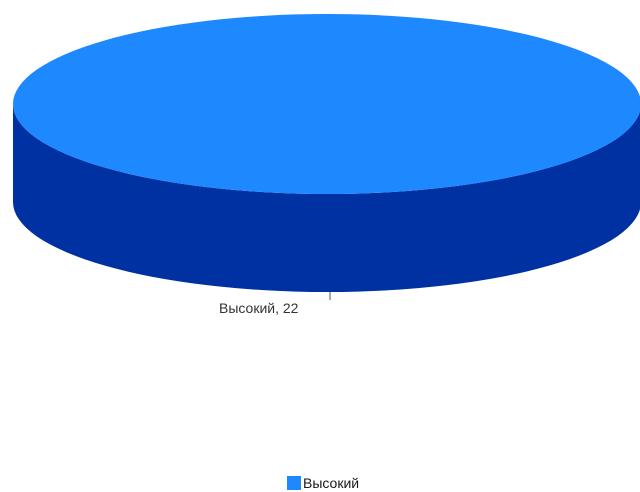 The image size is (640, 492). I want to click on data-label-vysokiy: Высокий, 22, so click(259, 308).